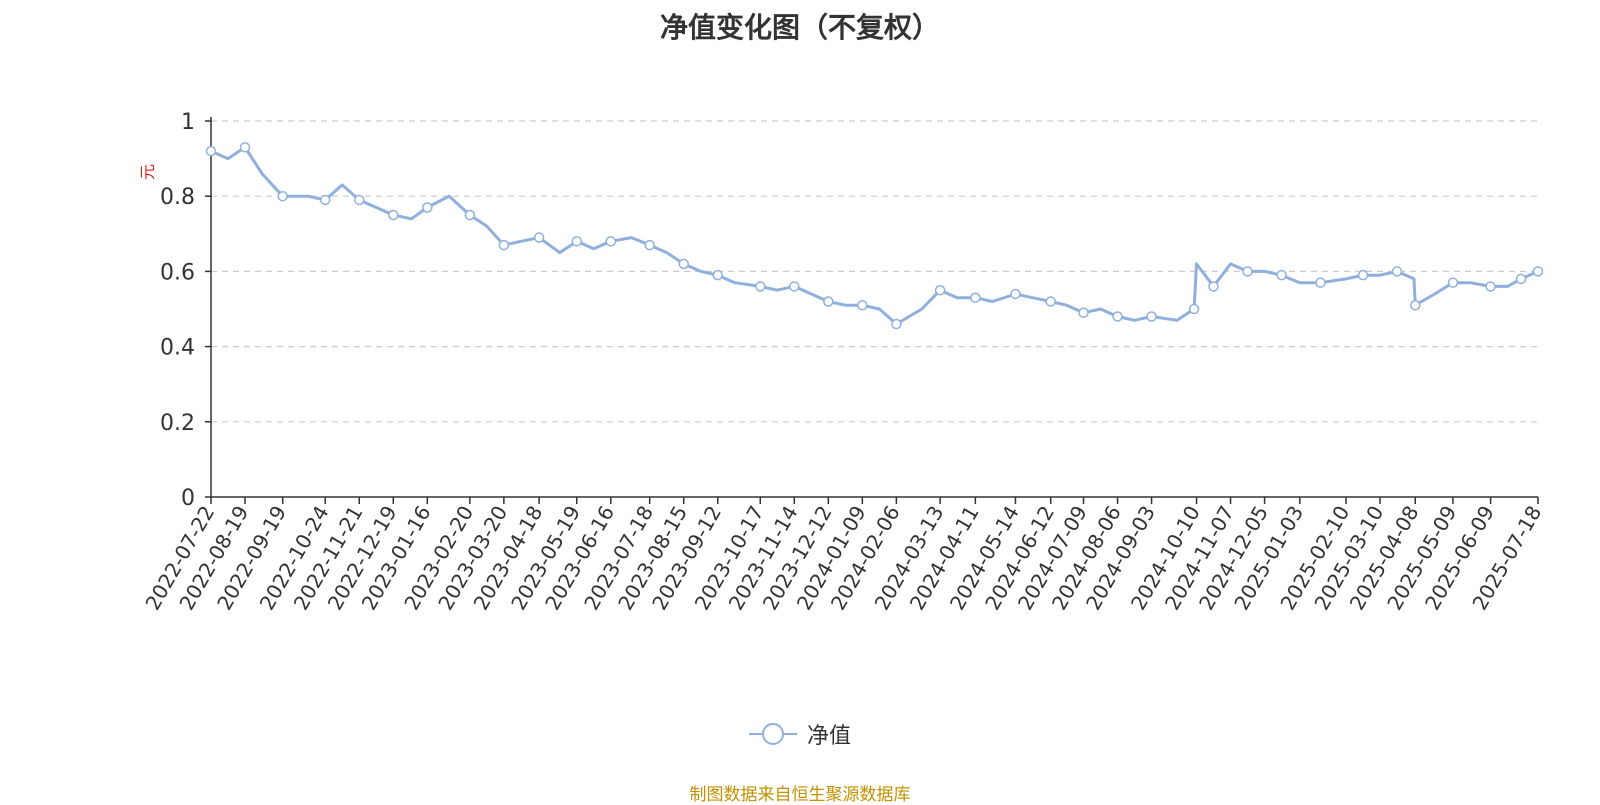  I want to click on y-tick-label: 0, so click(188, 498).